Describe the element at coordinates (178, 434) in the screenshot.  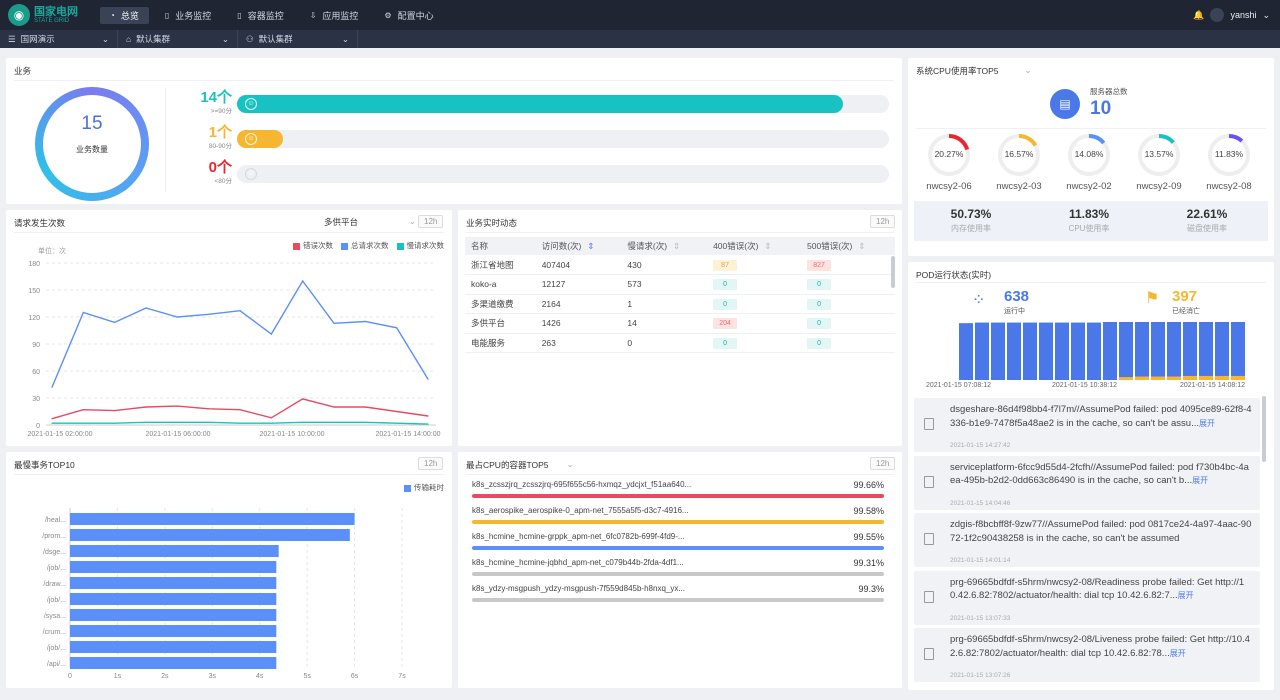
I see `x-tick-label: 2021-01-15 06:00:00` at that location.